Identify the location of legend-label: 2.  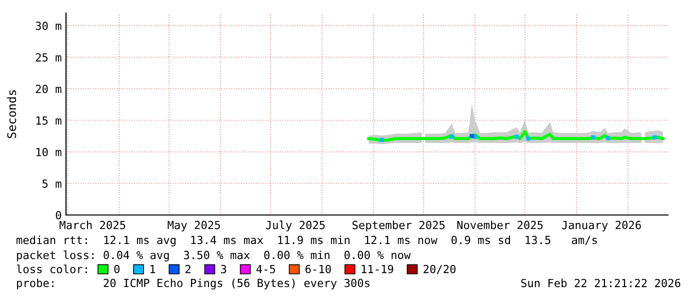
(188, 269).